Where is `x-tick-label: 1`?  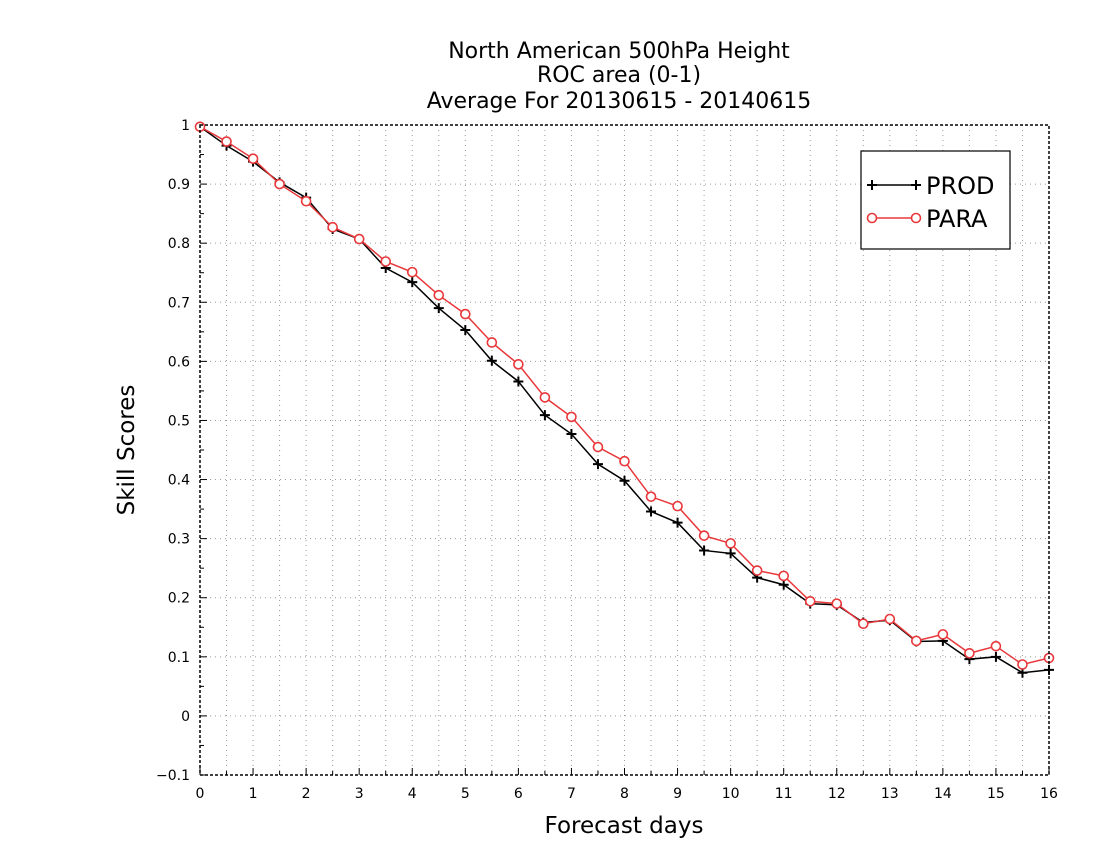
x-tick-label: 1 is located at coordinates (253, 794).